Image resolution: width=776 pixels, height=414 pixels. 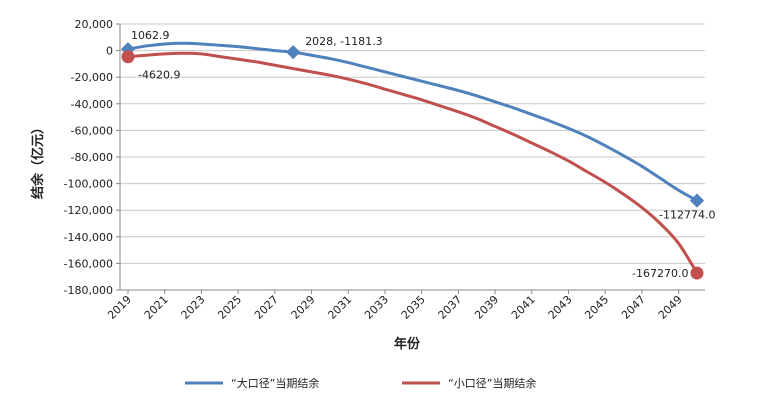 I want to click on y-tick-label: -80,000, so click(x=92, y=157).